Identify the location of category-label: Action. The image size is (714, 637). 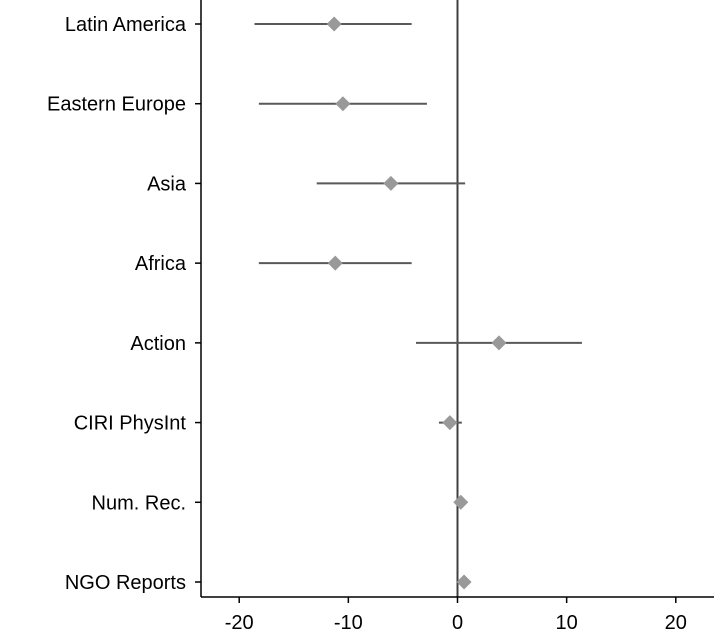
(158, 344).